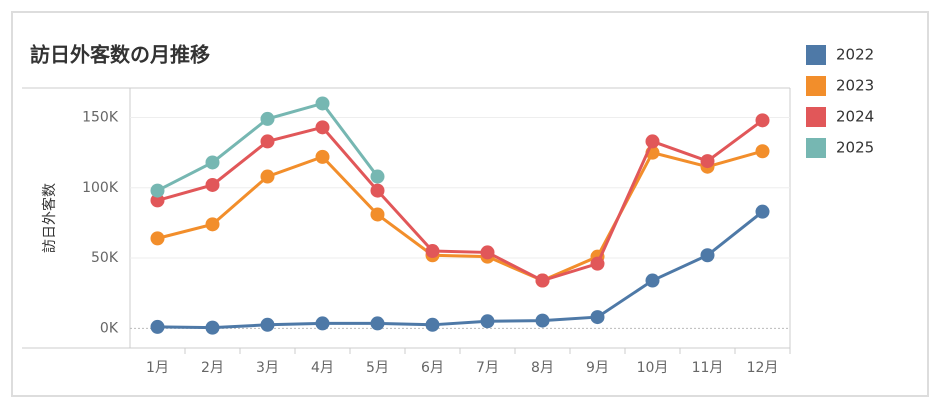 The image size is (940, 412). Describe the element at coordinates (855, 86) in the screenshot. I see `legend-label: 2023` at that location.